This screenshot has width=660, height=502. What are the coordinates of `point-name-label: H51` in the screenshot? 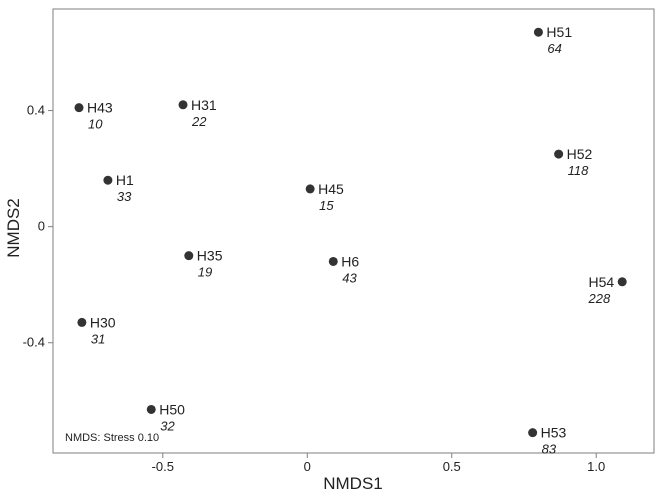 It's located at (559, 32).